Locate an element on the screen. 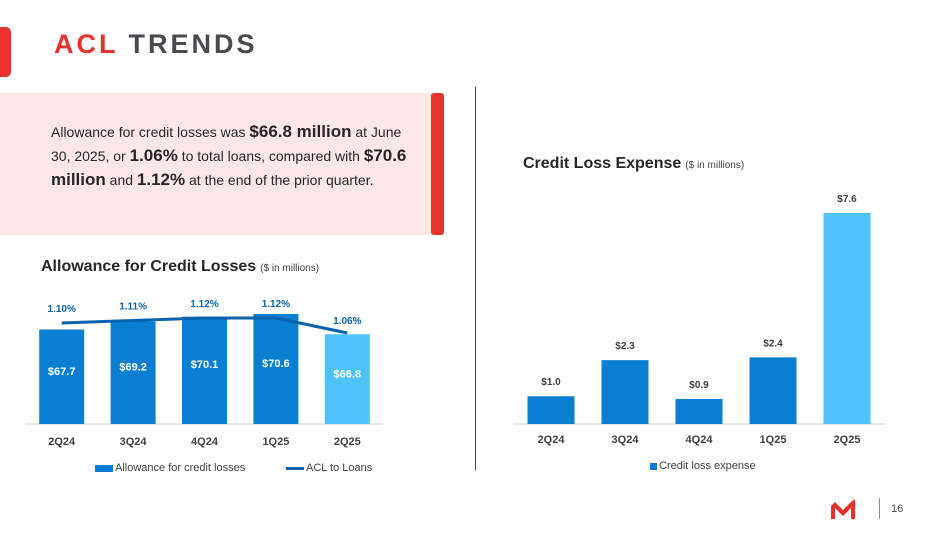 The height and width of the screenshot is (534, 949). acl-ratio-label: 1.06% is located at coordinates (347, 321).